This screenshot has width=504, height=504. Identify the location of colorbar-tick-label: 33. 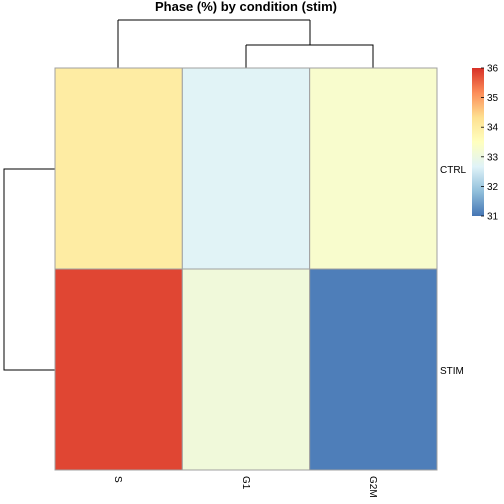
(493, 157).